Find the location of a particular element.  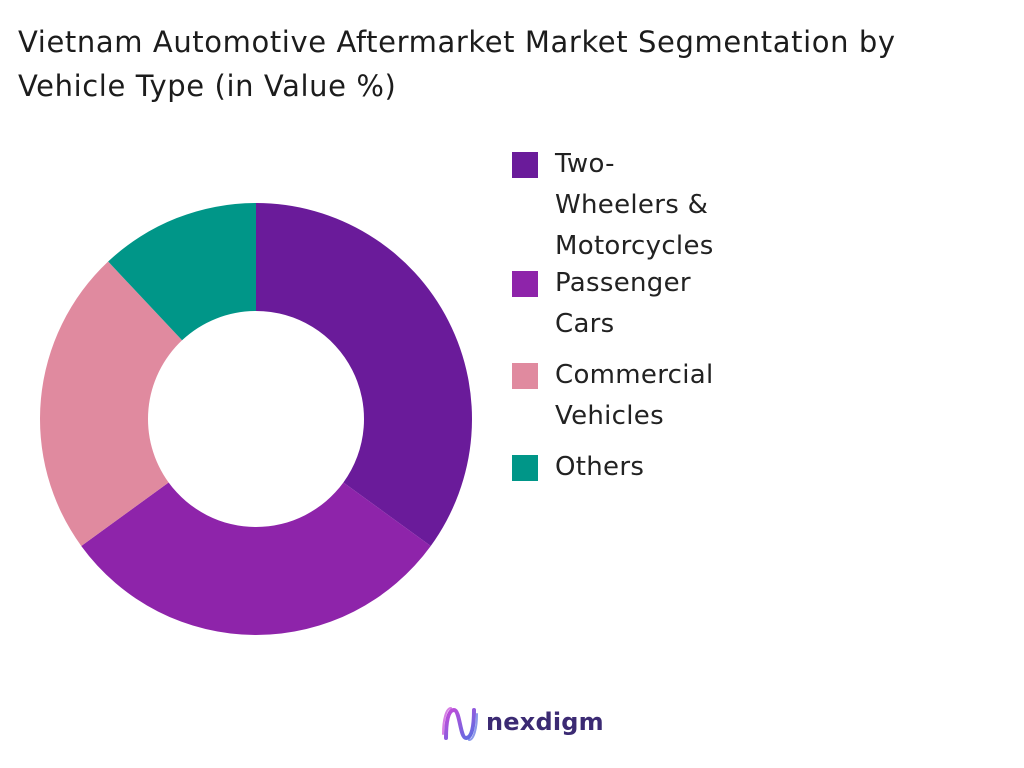

donut-slice-others is located at coordinates (182, 272).